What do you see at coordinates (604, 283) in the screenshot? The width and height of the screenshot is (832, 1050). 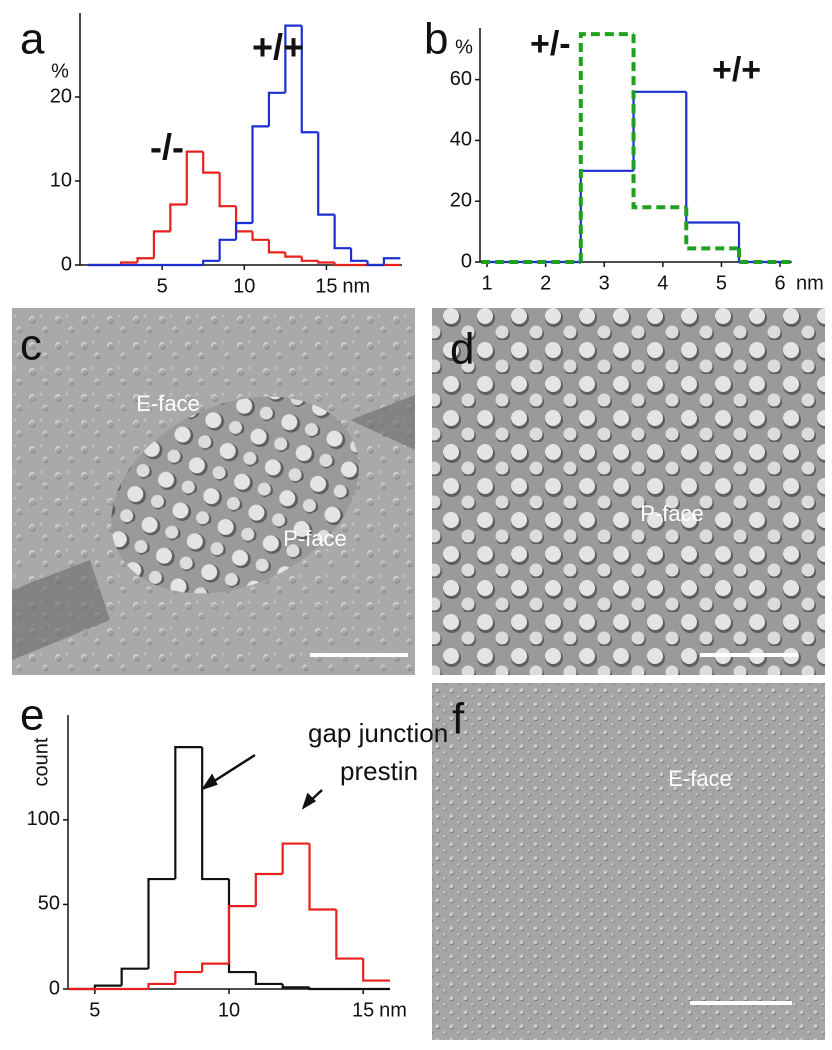 I see `x-tick-label: 3` at bounding box center [604, 283].